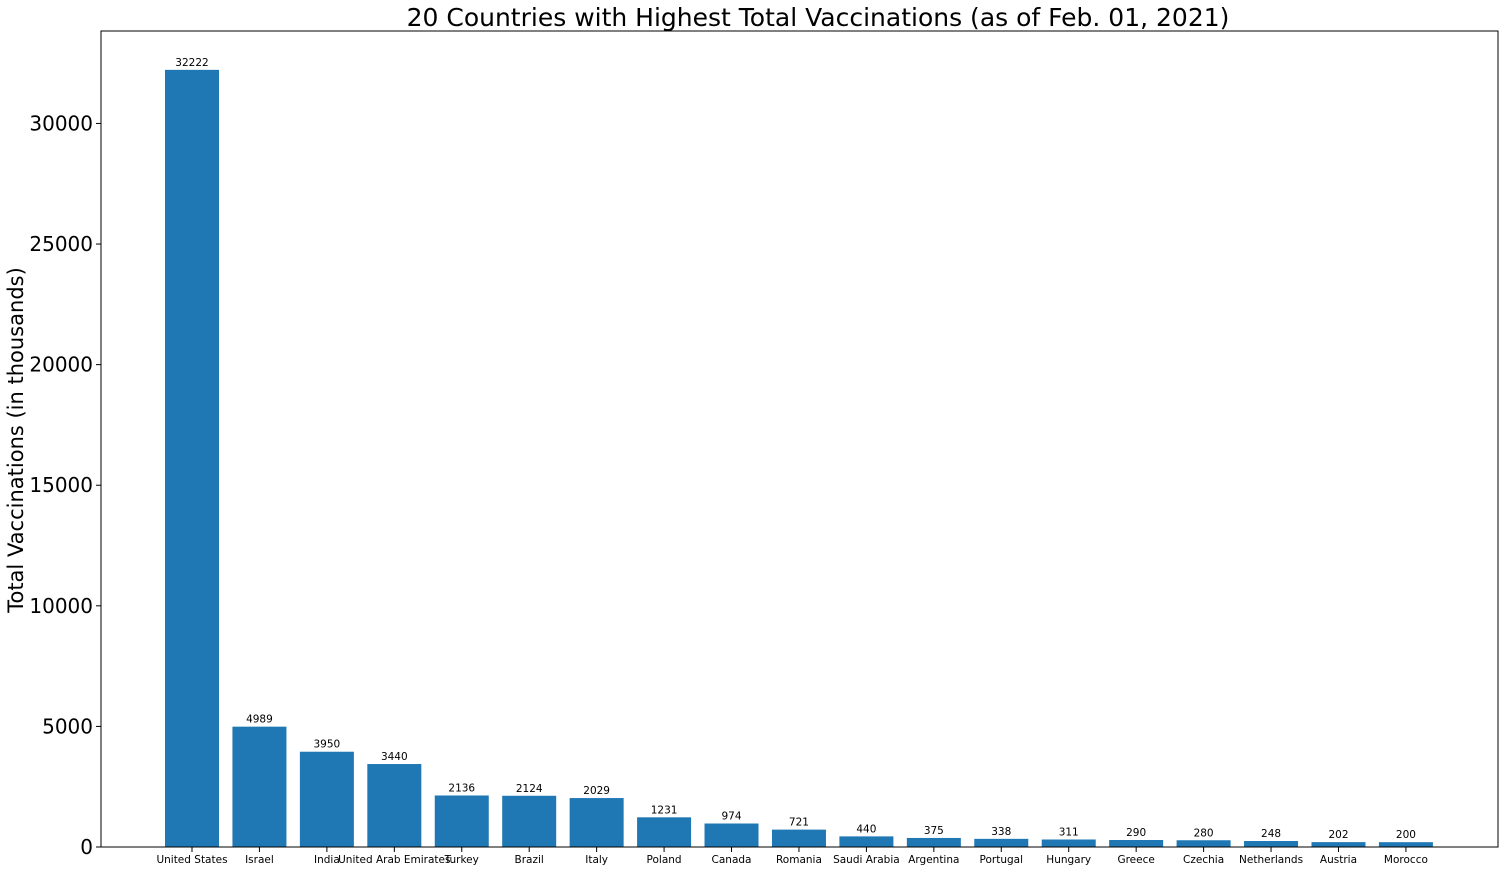  I want to click on y-tick-label: 15000, so click(61, 485).